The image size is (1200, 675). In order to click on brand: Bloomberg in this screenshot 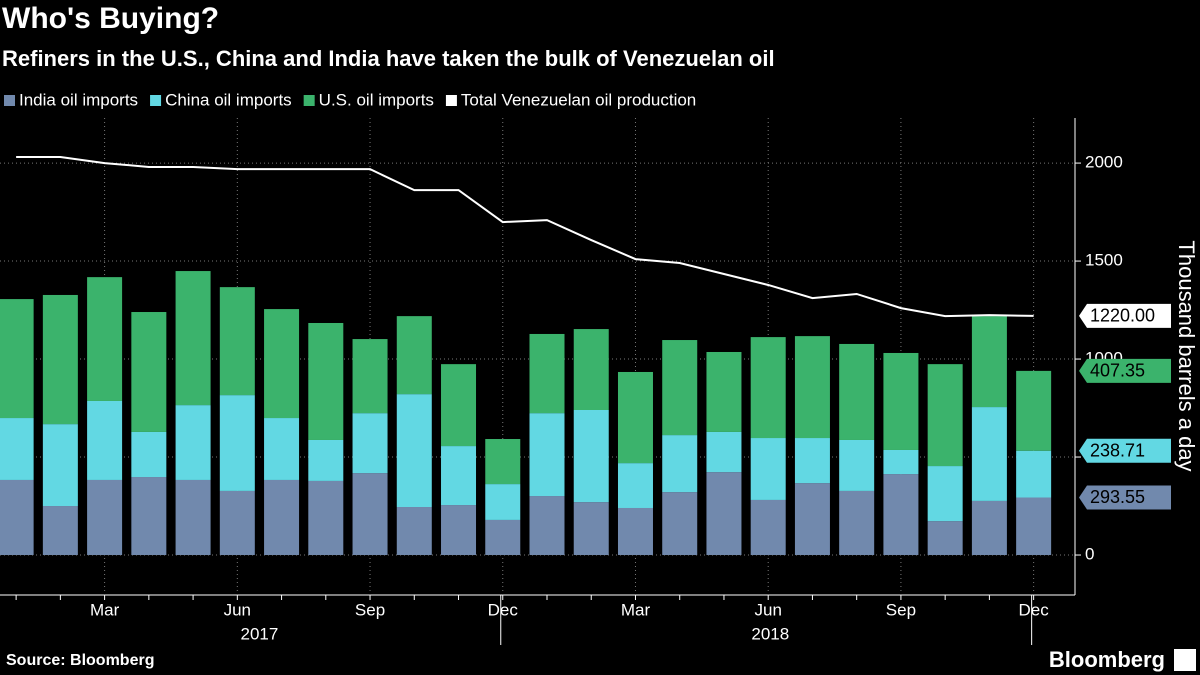, I will do `click(1107, 659)`.